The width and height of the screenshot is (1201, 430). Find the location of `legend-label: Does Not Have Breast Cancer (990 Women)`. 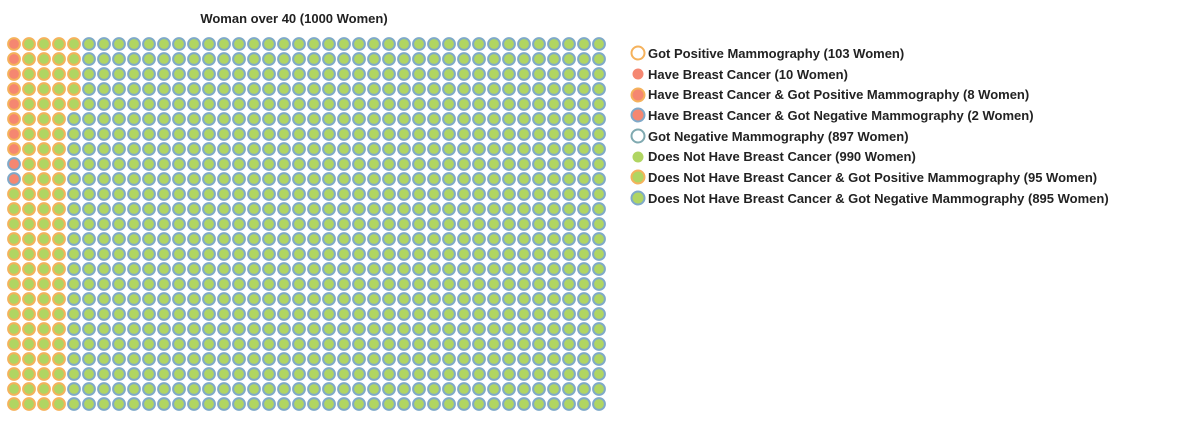

legend-label: Does Not Have Breast Cancer (990 Women) is located at coordinates (782, 157).